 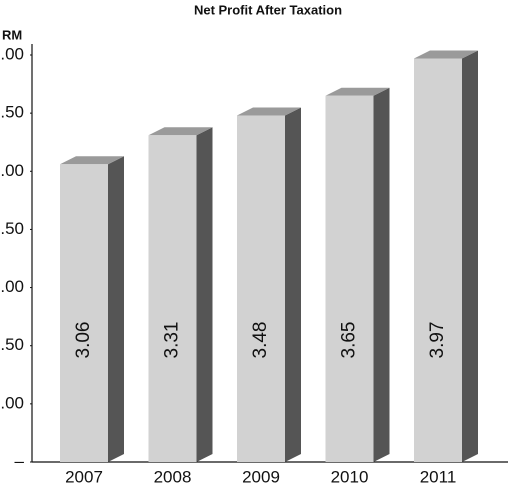 What do you see at coordinates (12, 53) in the screenshot?
I see `y-tick-label: 4.00` at bounding box center [12, 53].